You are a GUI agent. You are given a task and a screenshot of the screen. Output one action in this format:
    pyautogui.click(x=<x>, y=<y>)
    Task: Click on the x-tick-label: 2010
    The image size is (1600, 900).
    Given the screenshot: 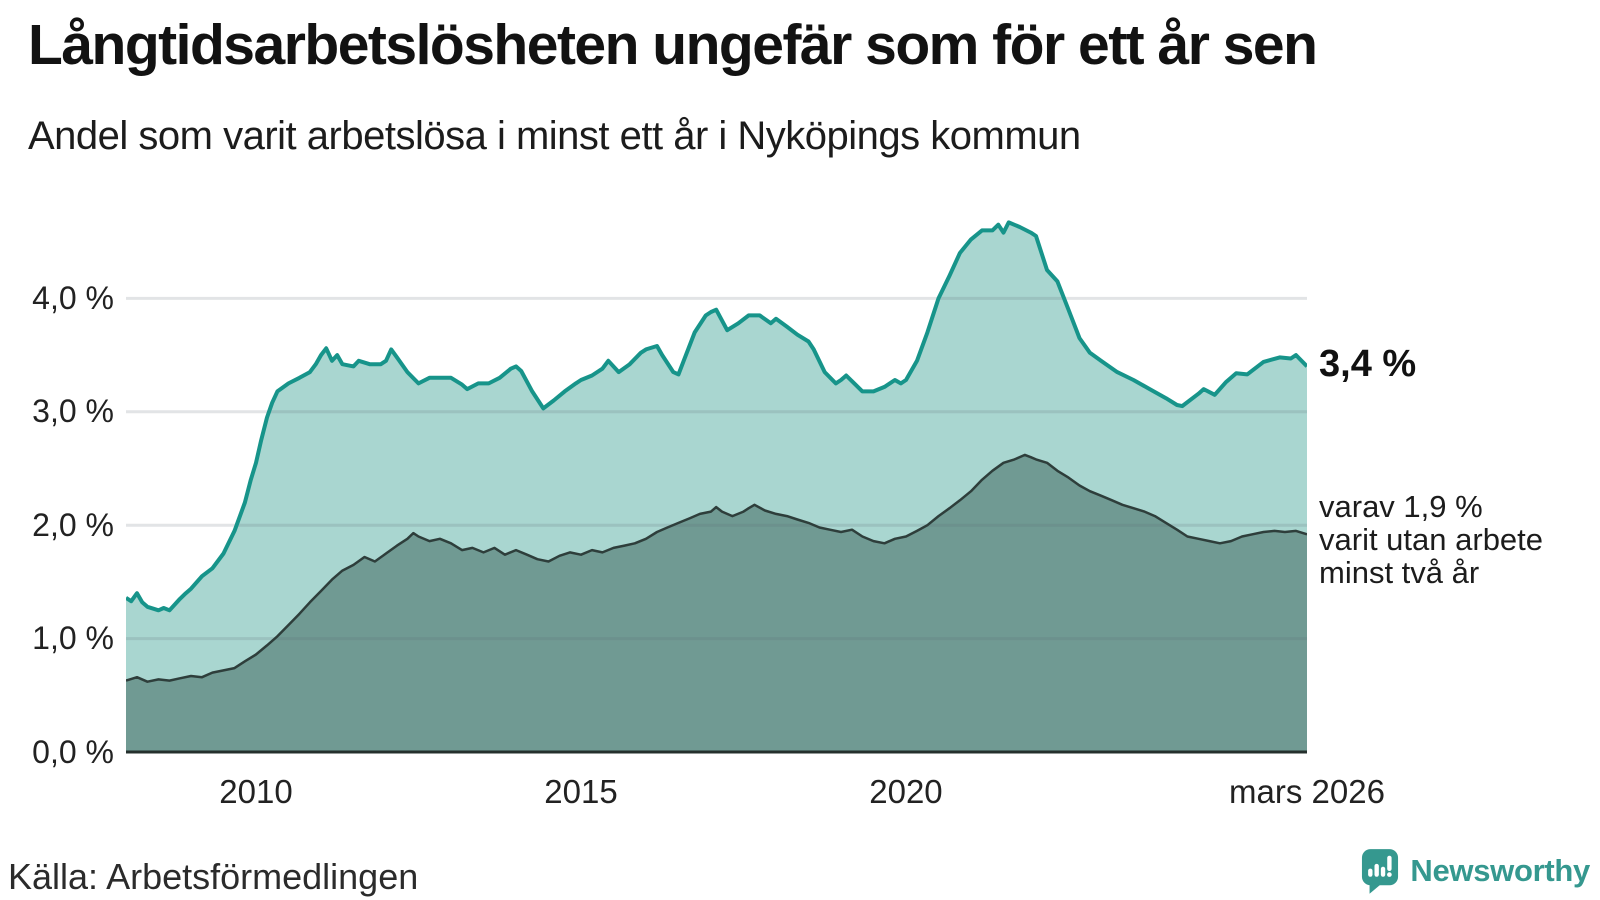 What is the action you would take?
    pyautogui.click(x=256, y=791)
    